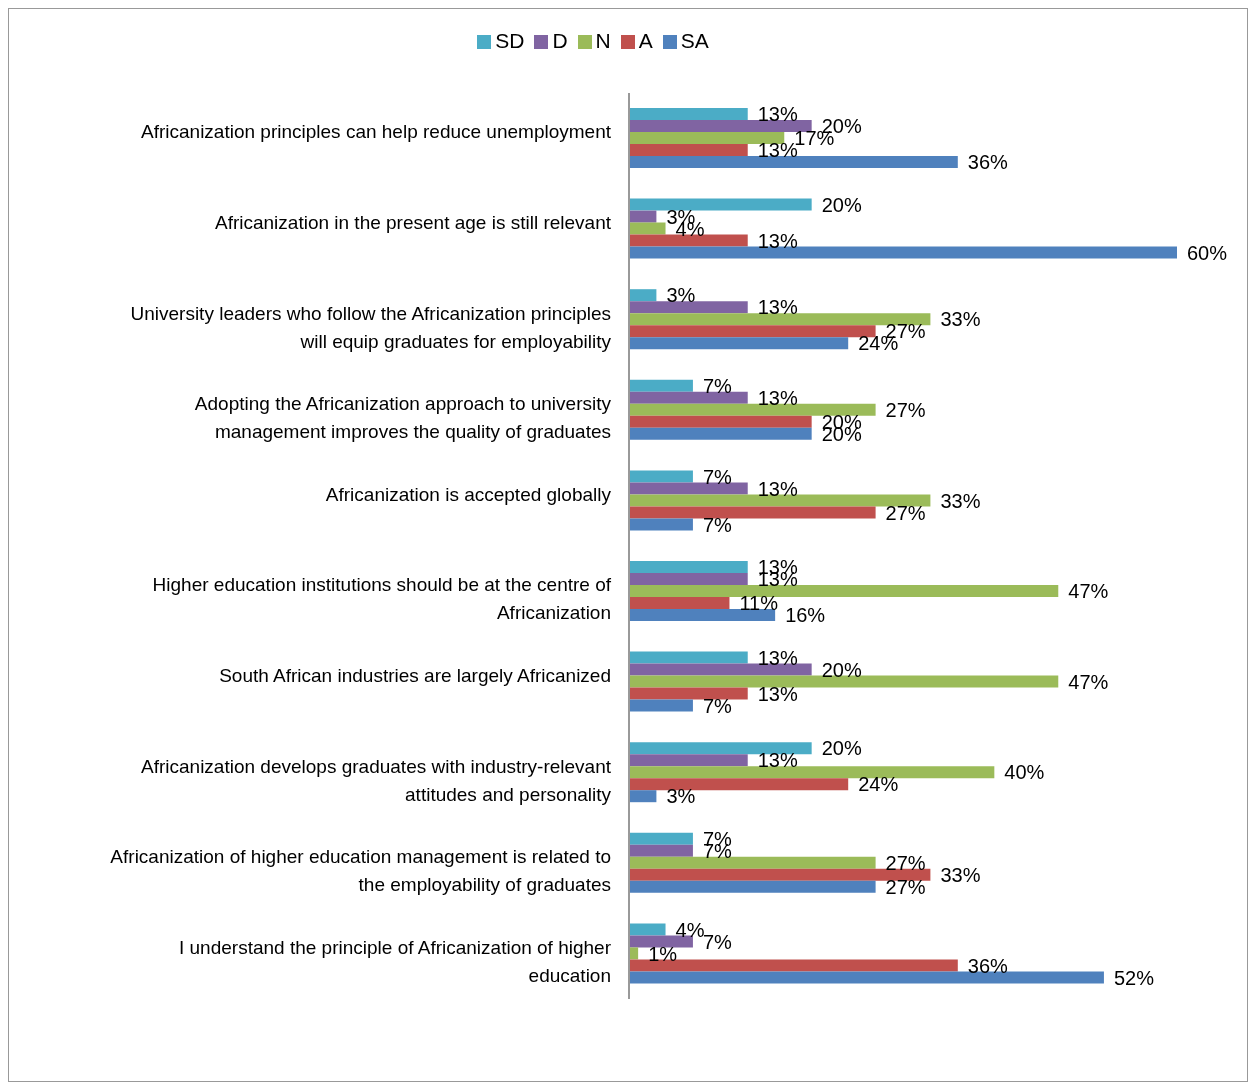  I want to click on data-label: 24%, so click(878, 784).